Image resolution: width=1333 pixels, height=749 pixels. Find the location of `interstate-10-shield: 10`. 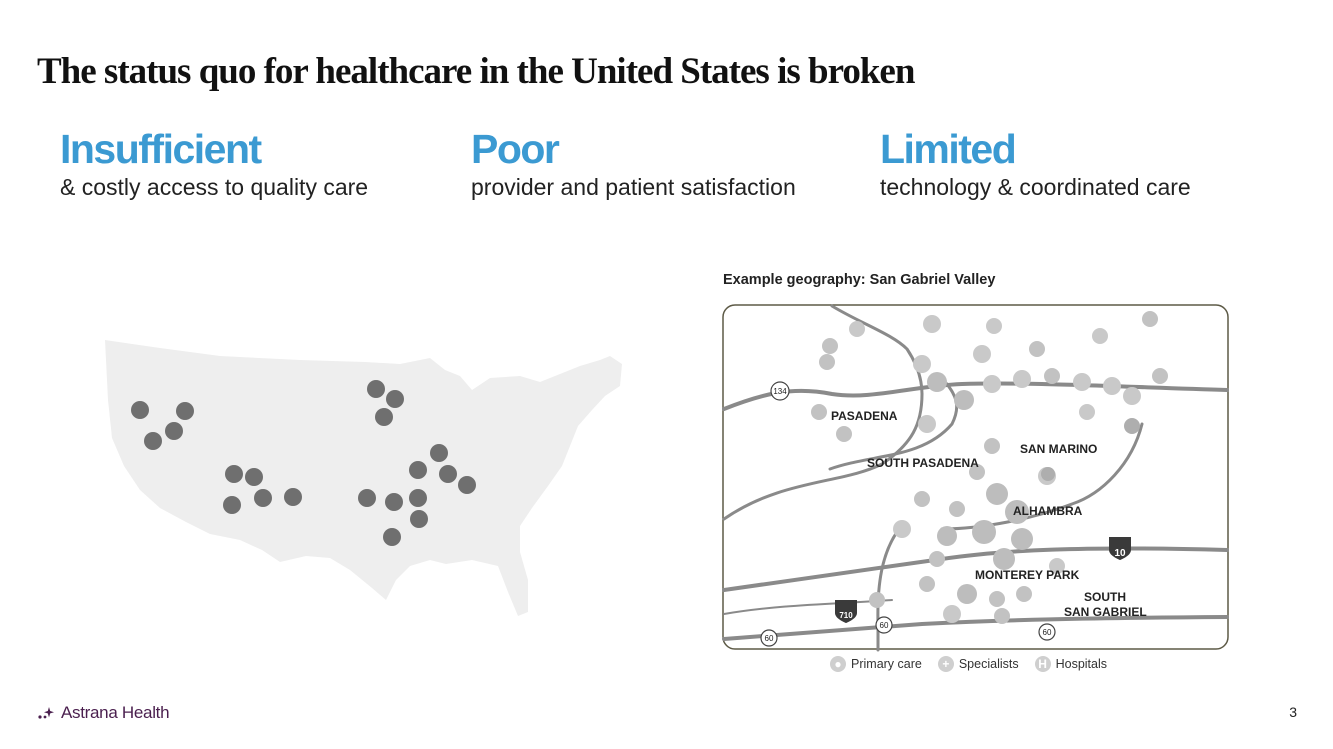

interstate-10-shield: 10 is located at coordinates (1120, 548).